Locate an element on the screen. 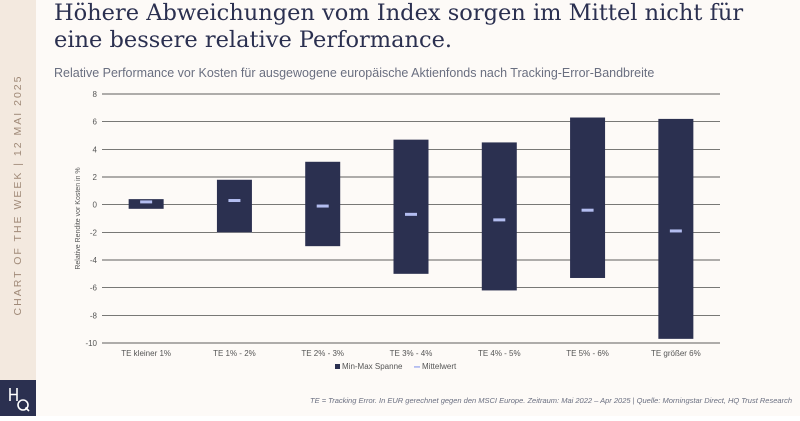  x-tick-label: TE 4% - 5% is located at coordinates (499, 353).